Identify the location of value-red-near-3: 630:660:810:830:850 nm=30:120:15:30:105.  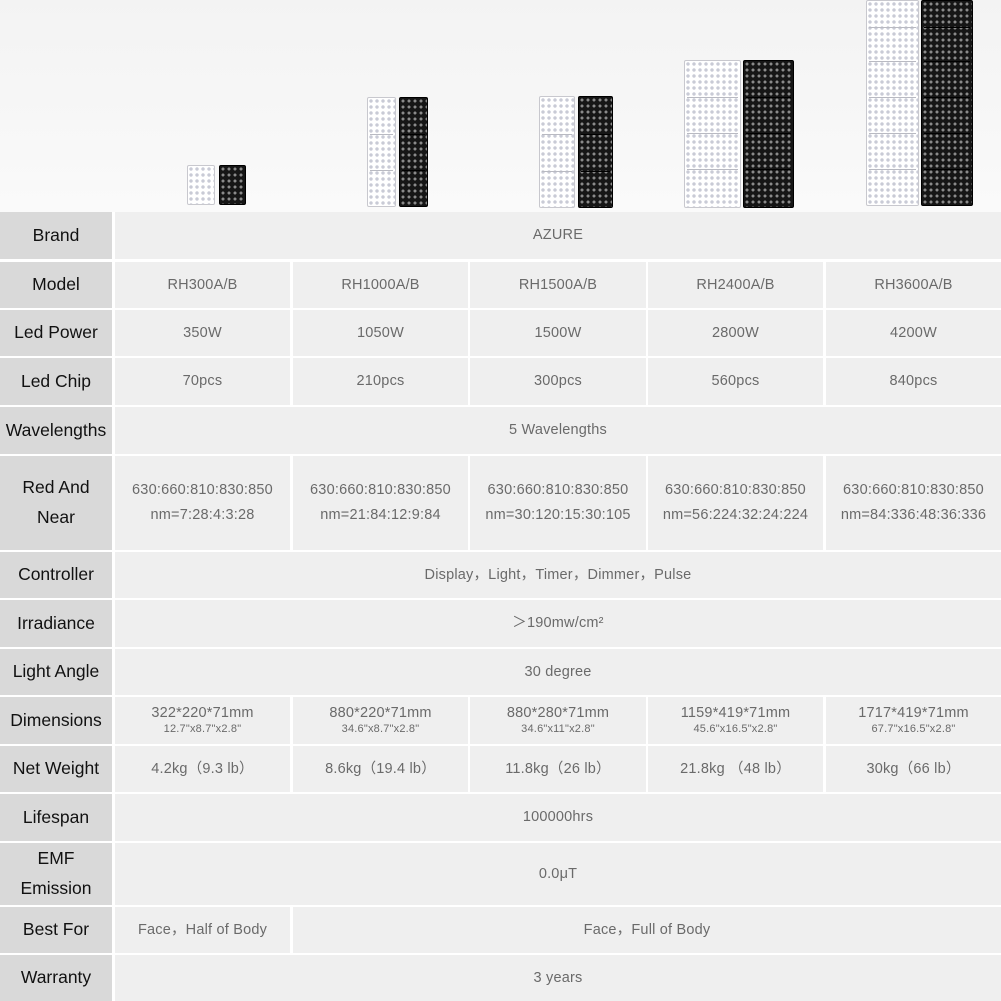
(558, 503).